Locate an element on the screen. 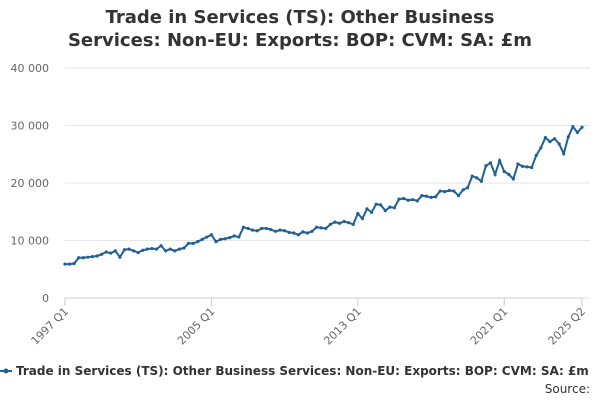  source: Source: is located at coordinates (567, 389).